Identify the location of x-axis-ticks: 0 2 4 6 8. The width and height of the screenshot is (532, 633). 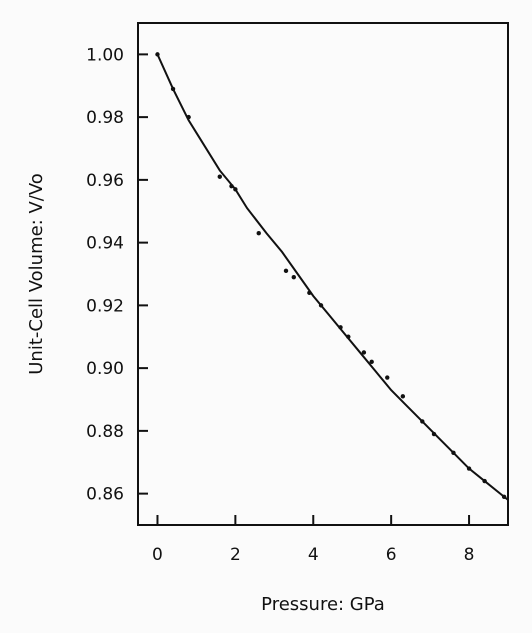
(313, 540).